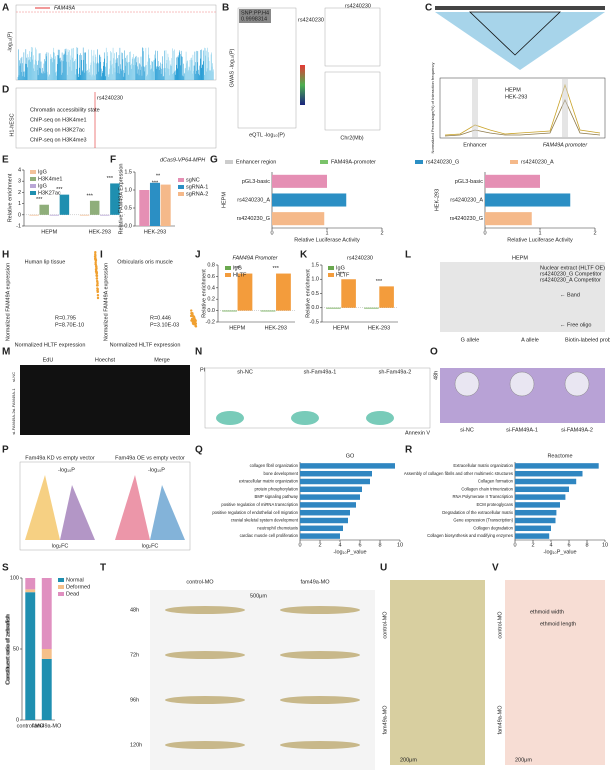 The height and width of the screenshot is (782, 610). What do you see at coordinates (437, 200) in the screenshot?
I see `cell-label: HEK-293` at bounding box center [437, 200].